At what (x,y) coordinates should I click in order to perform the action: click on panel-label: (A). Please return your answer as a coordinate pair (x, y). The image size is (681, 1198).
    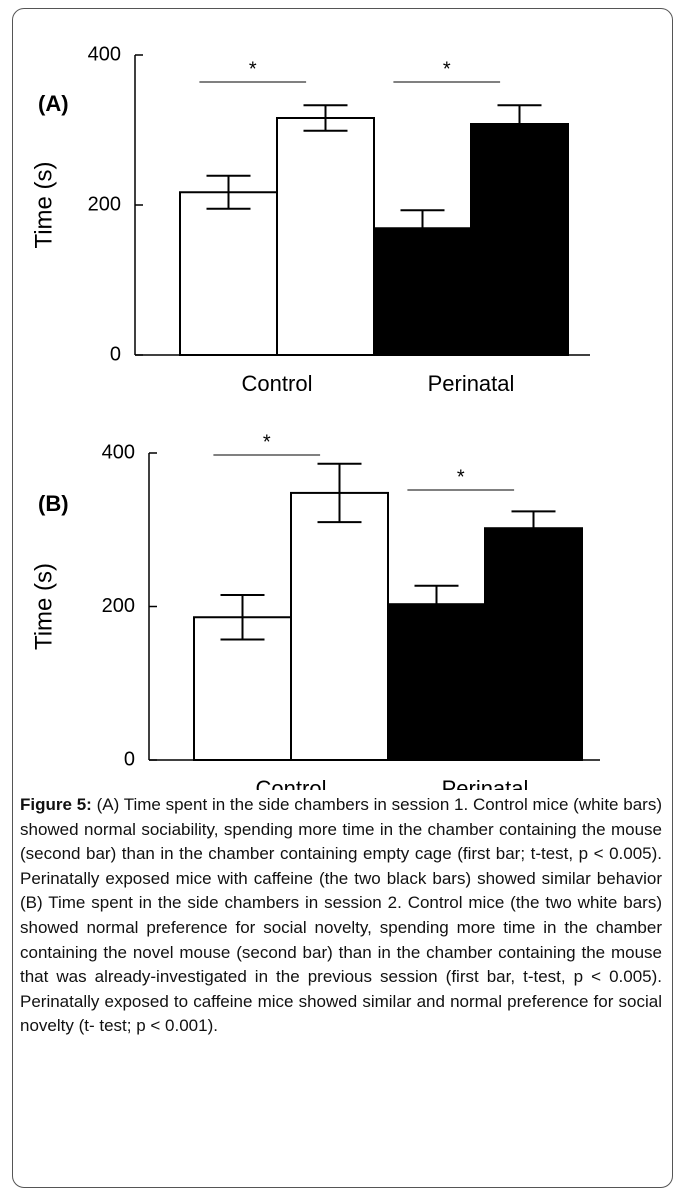
    Looking at the image, I should click on (53, 103).